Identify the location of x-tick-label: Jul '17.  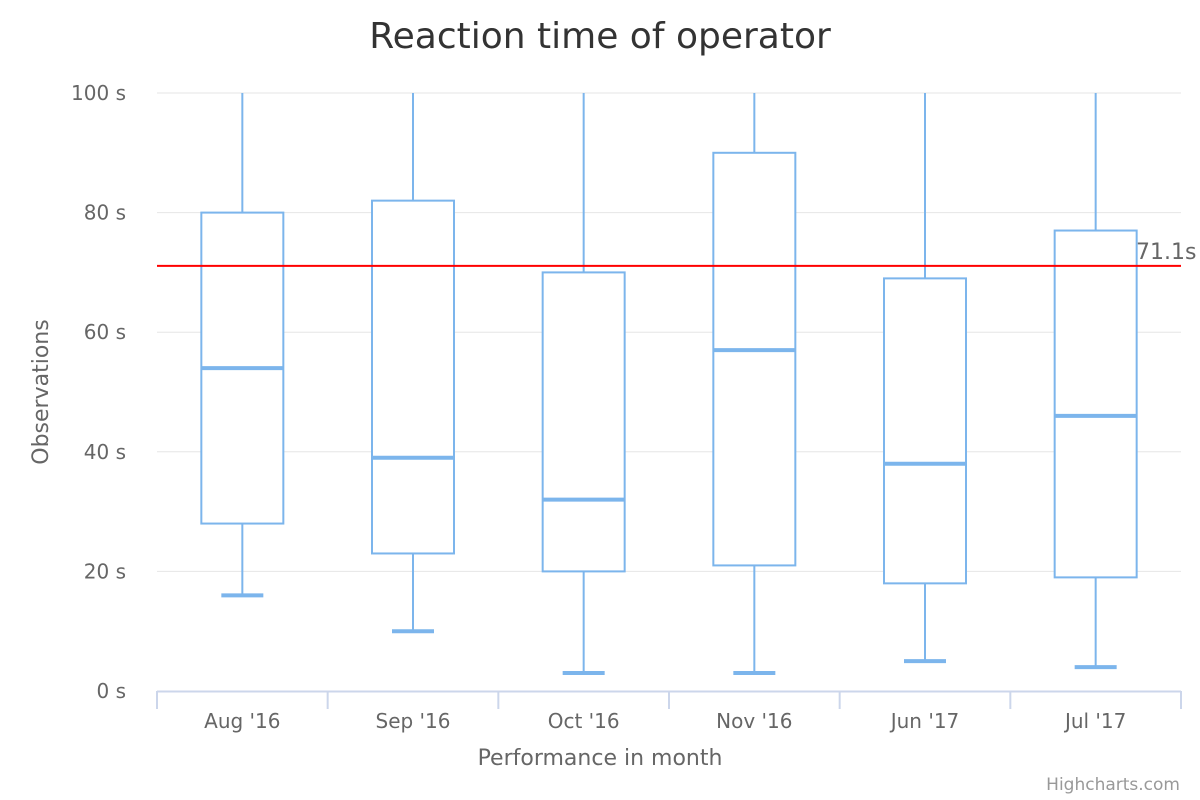
(1094, 721).